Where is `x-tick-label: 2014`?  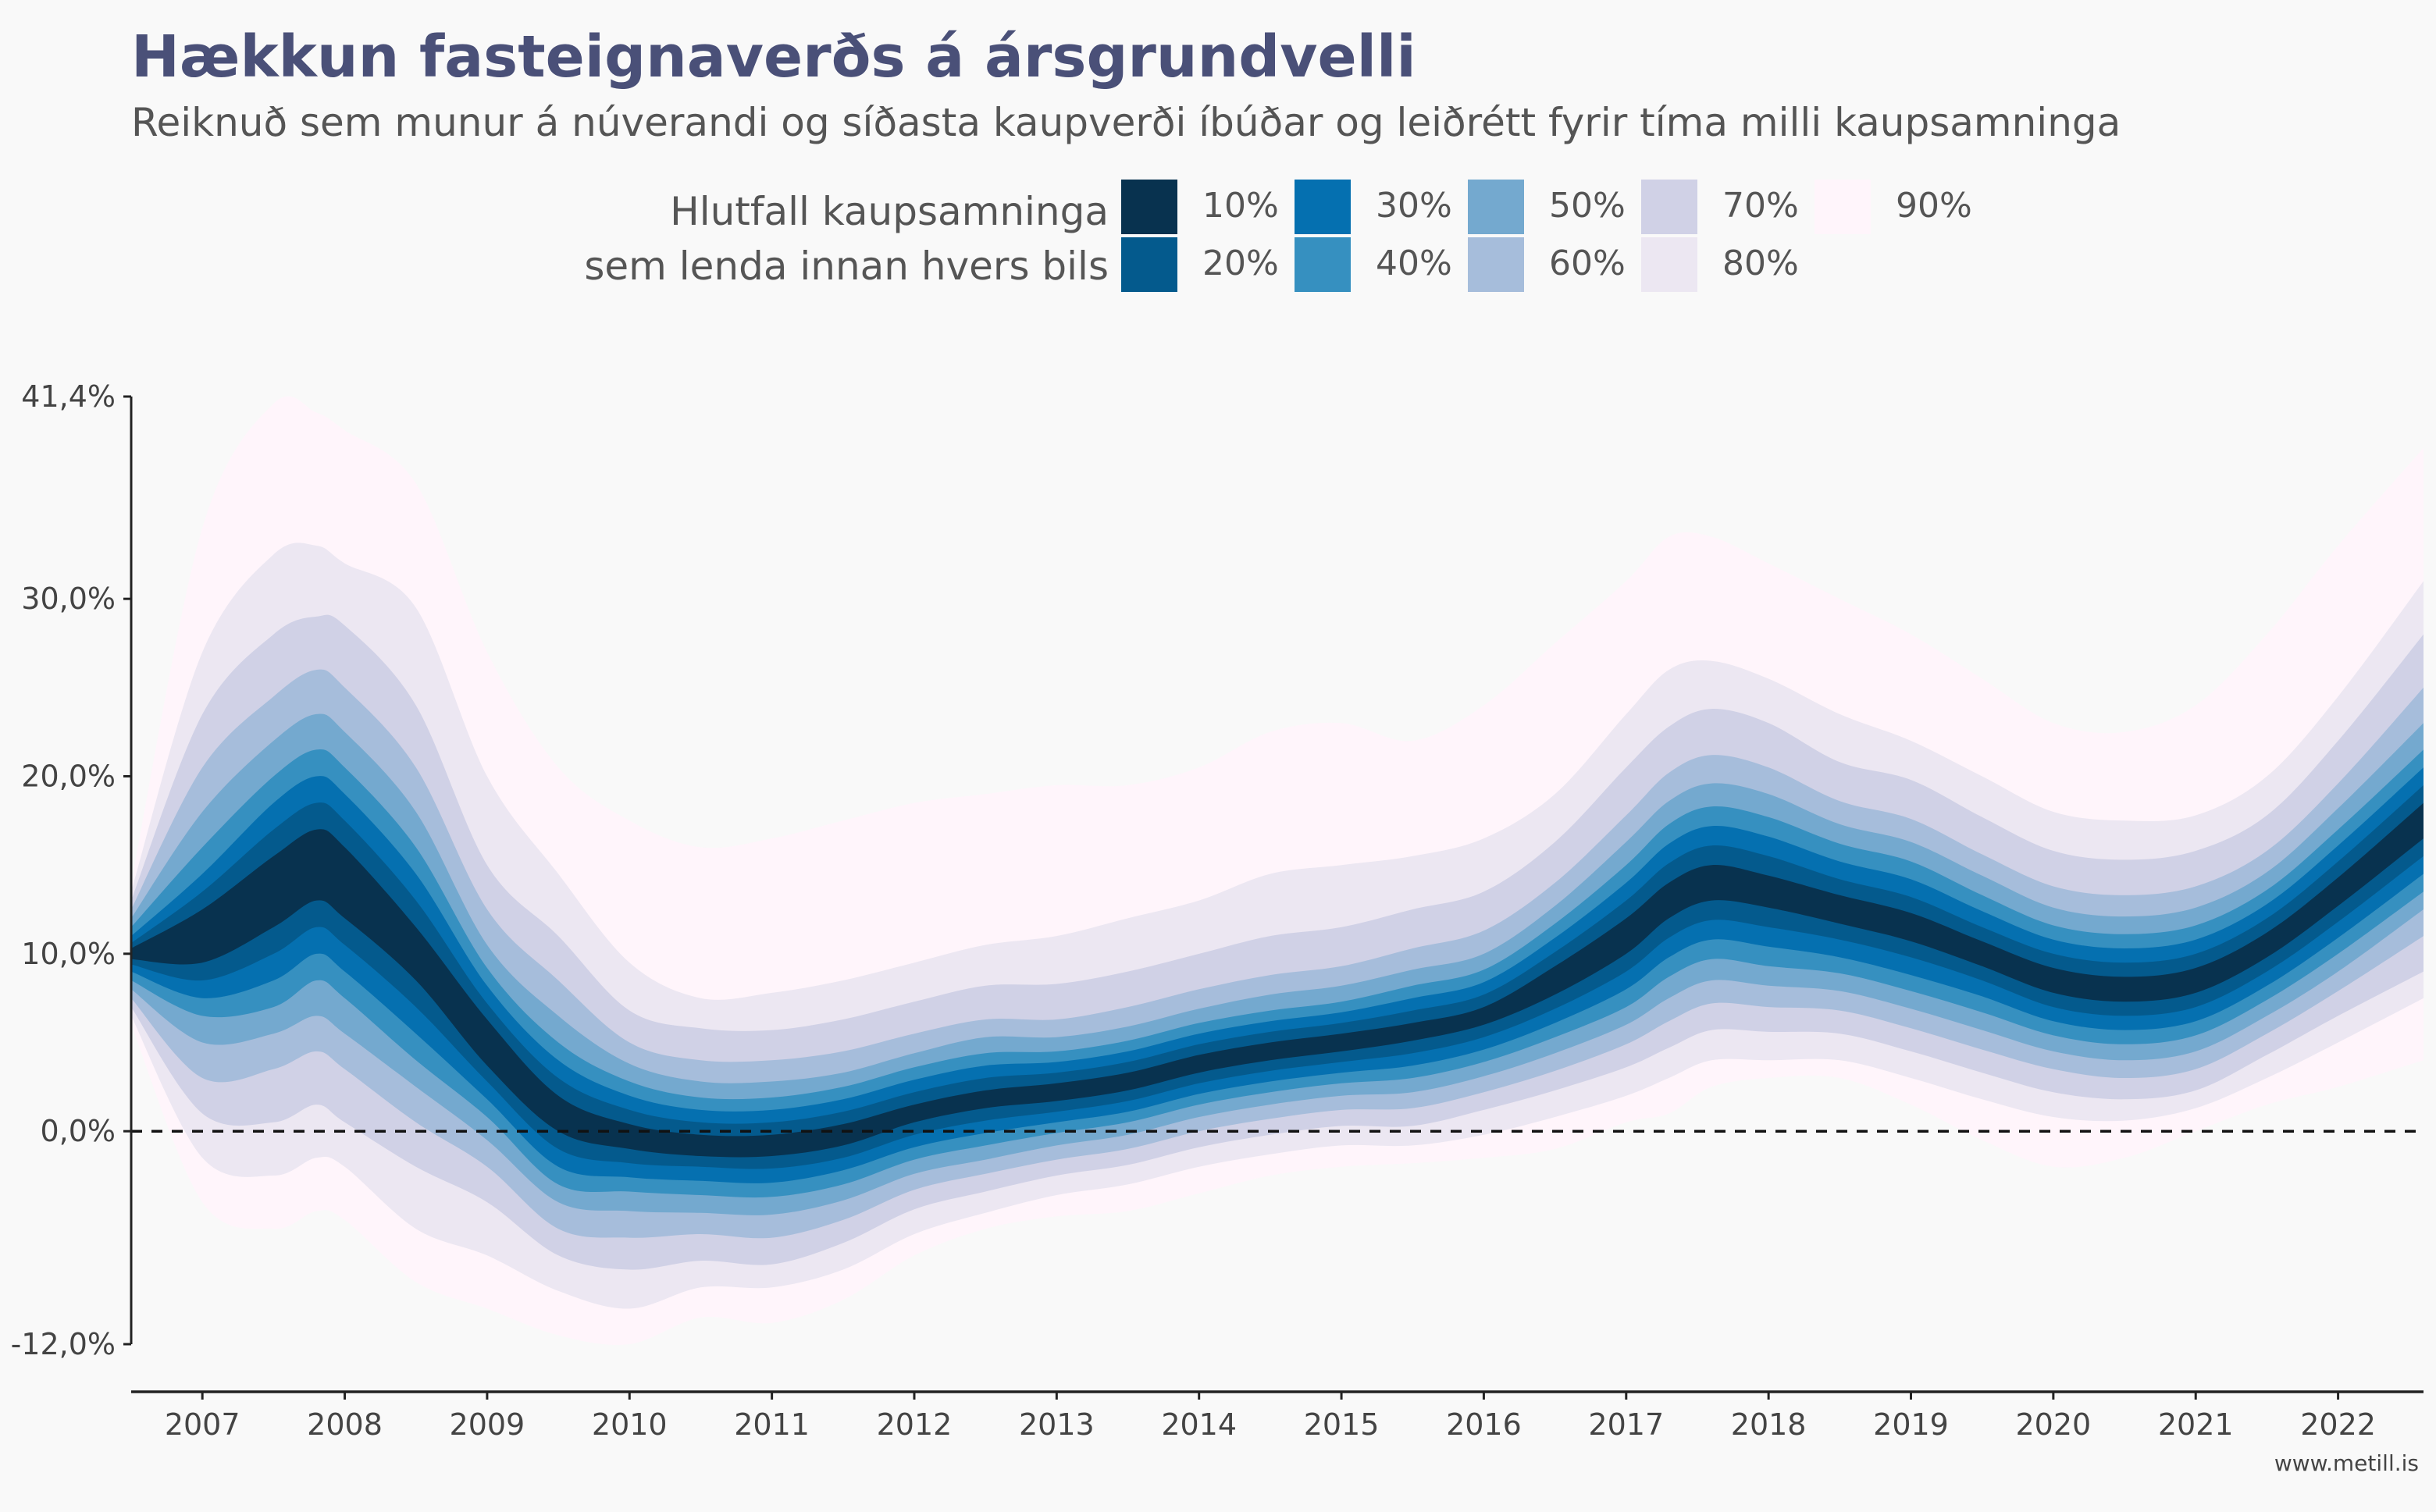 x-tick-label: 2014 is located at coordinates (1199, 1424).